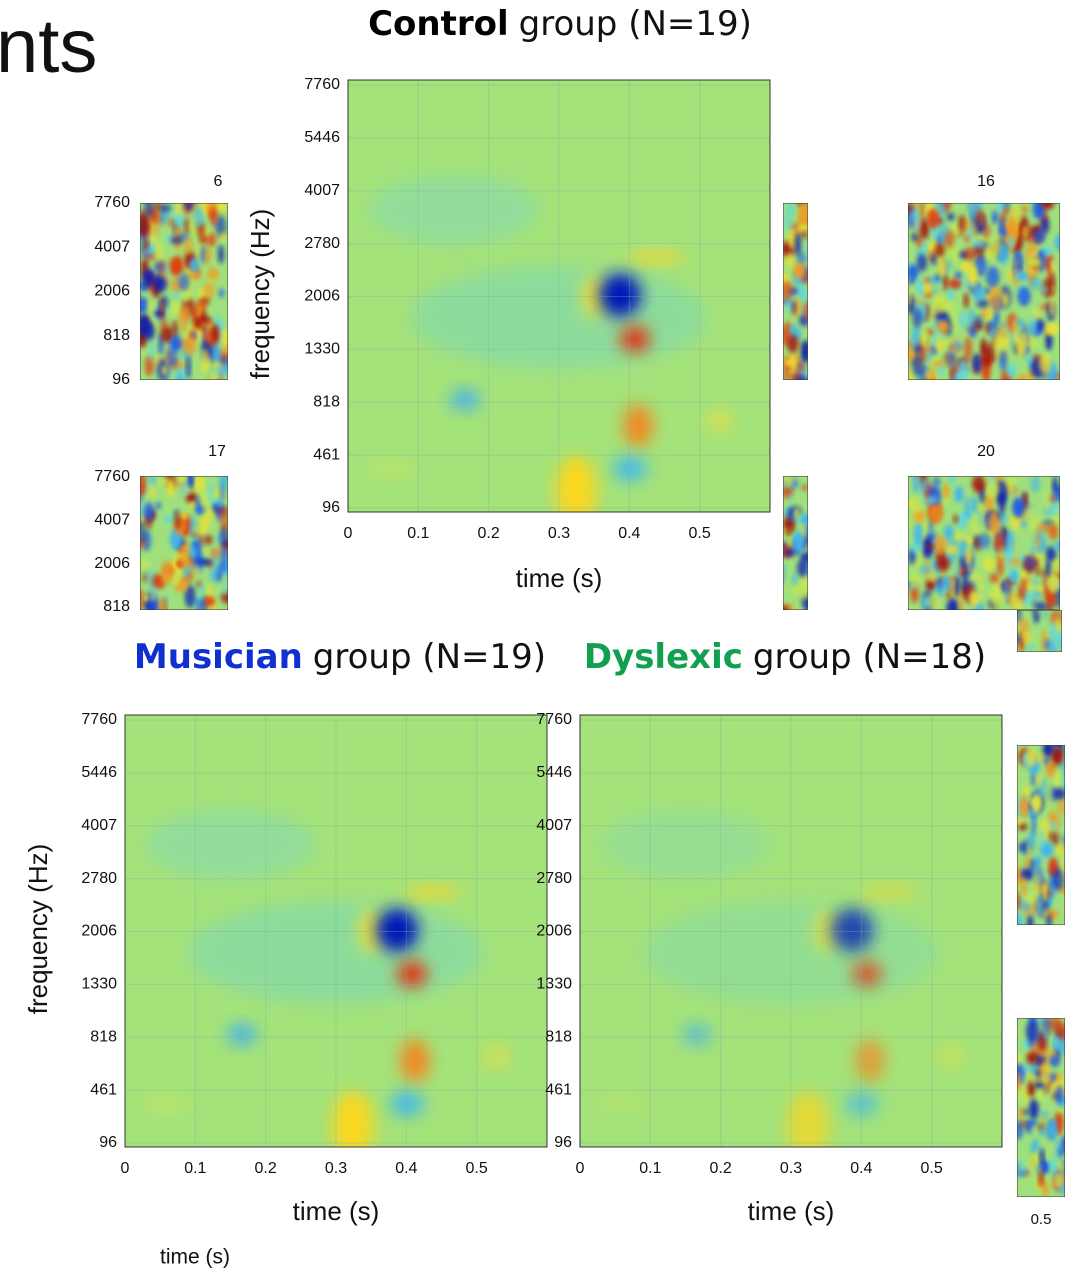 The width and height of the screenshot is (1082, 1268). I want to click on group-heatmap, so click(559, 296).